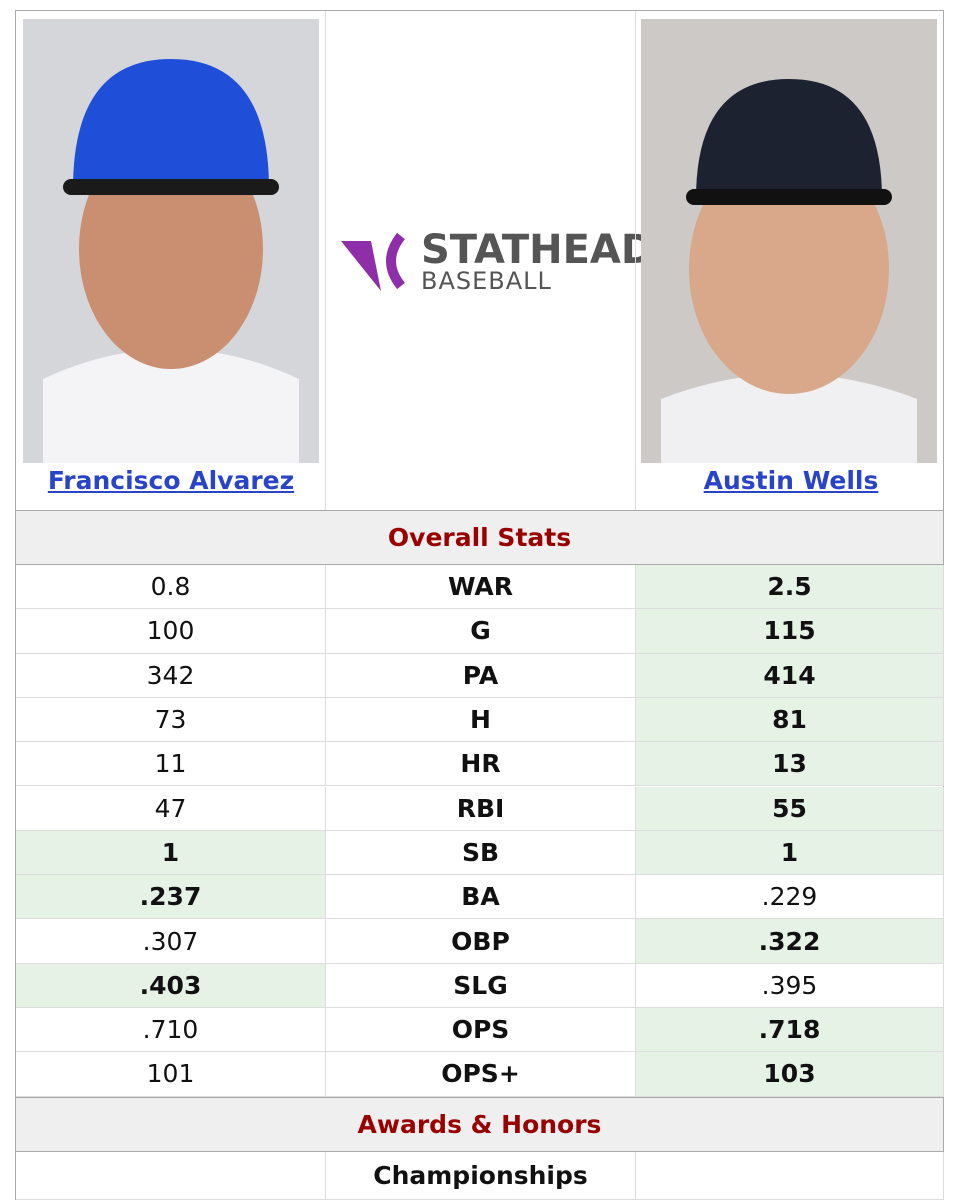 The image size is (960, 1200). Describe the element at coordinates (171, 480) in the screenshot. I see `player-name: Francisco Alvarez` at that location.